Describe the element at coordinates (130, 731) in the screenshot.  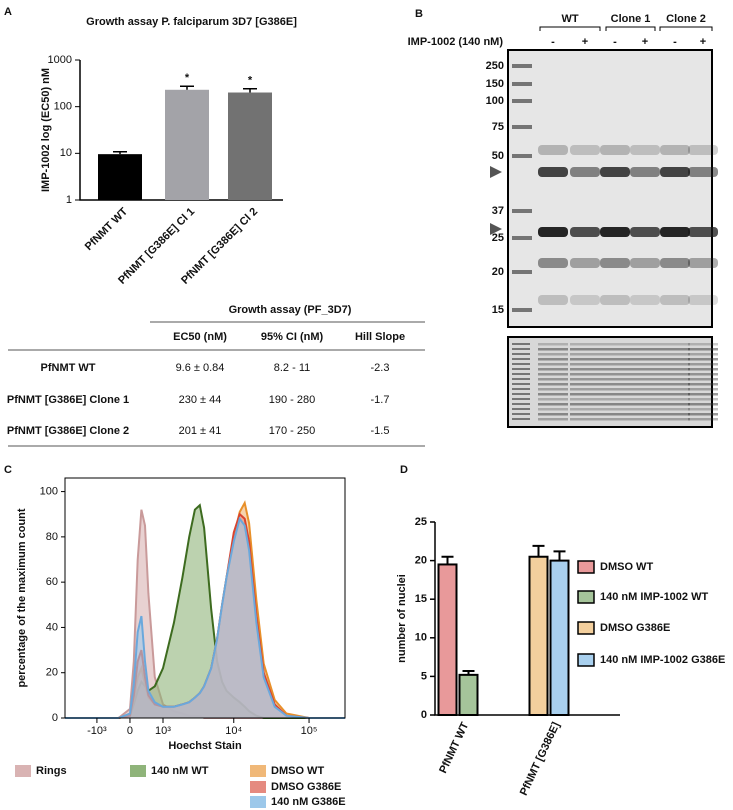
I see `x-tick-label: 0` at that location.